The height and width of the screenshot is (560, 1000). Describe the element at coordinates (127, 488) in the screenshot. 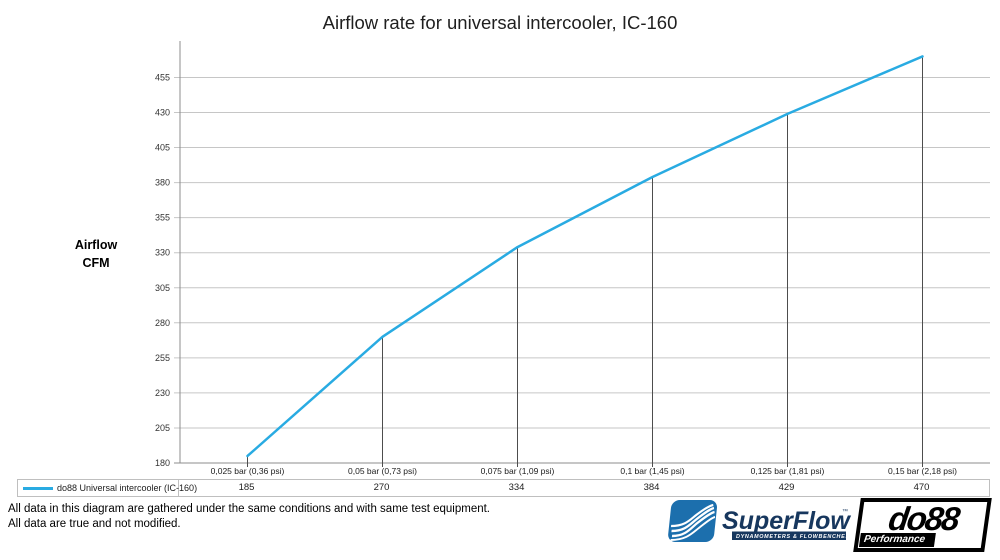

I see `legend-label: do88 Universal intercooler (IC-160)` at that location.